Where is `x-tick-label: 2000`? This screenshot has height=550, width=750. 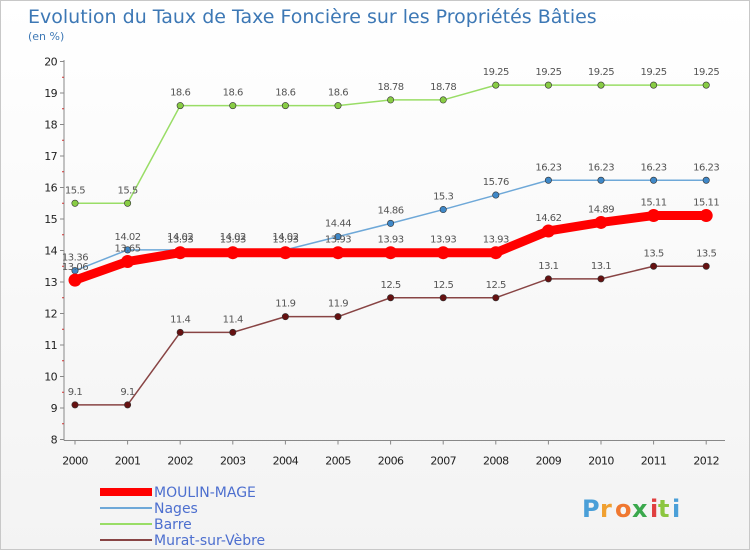 x-tick-label: 2000 is located at coordinates (75, 461).